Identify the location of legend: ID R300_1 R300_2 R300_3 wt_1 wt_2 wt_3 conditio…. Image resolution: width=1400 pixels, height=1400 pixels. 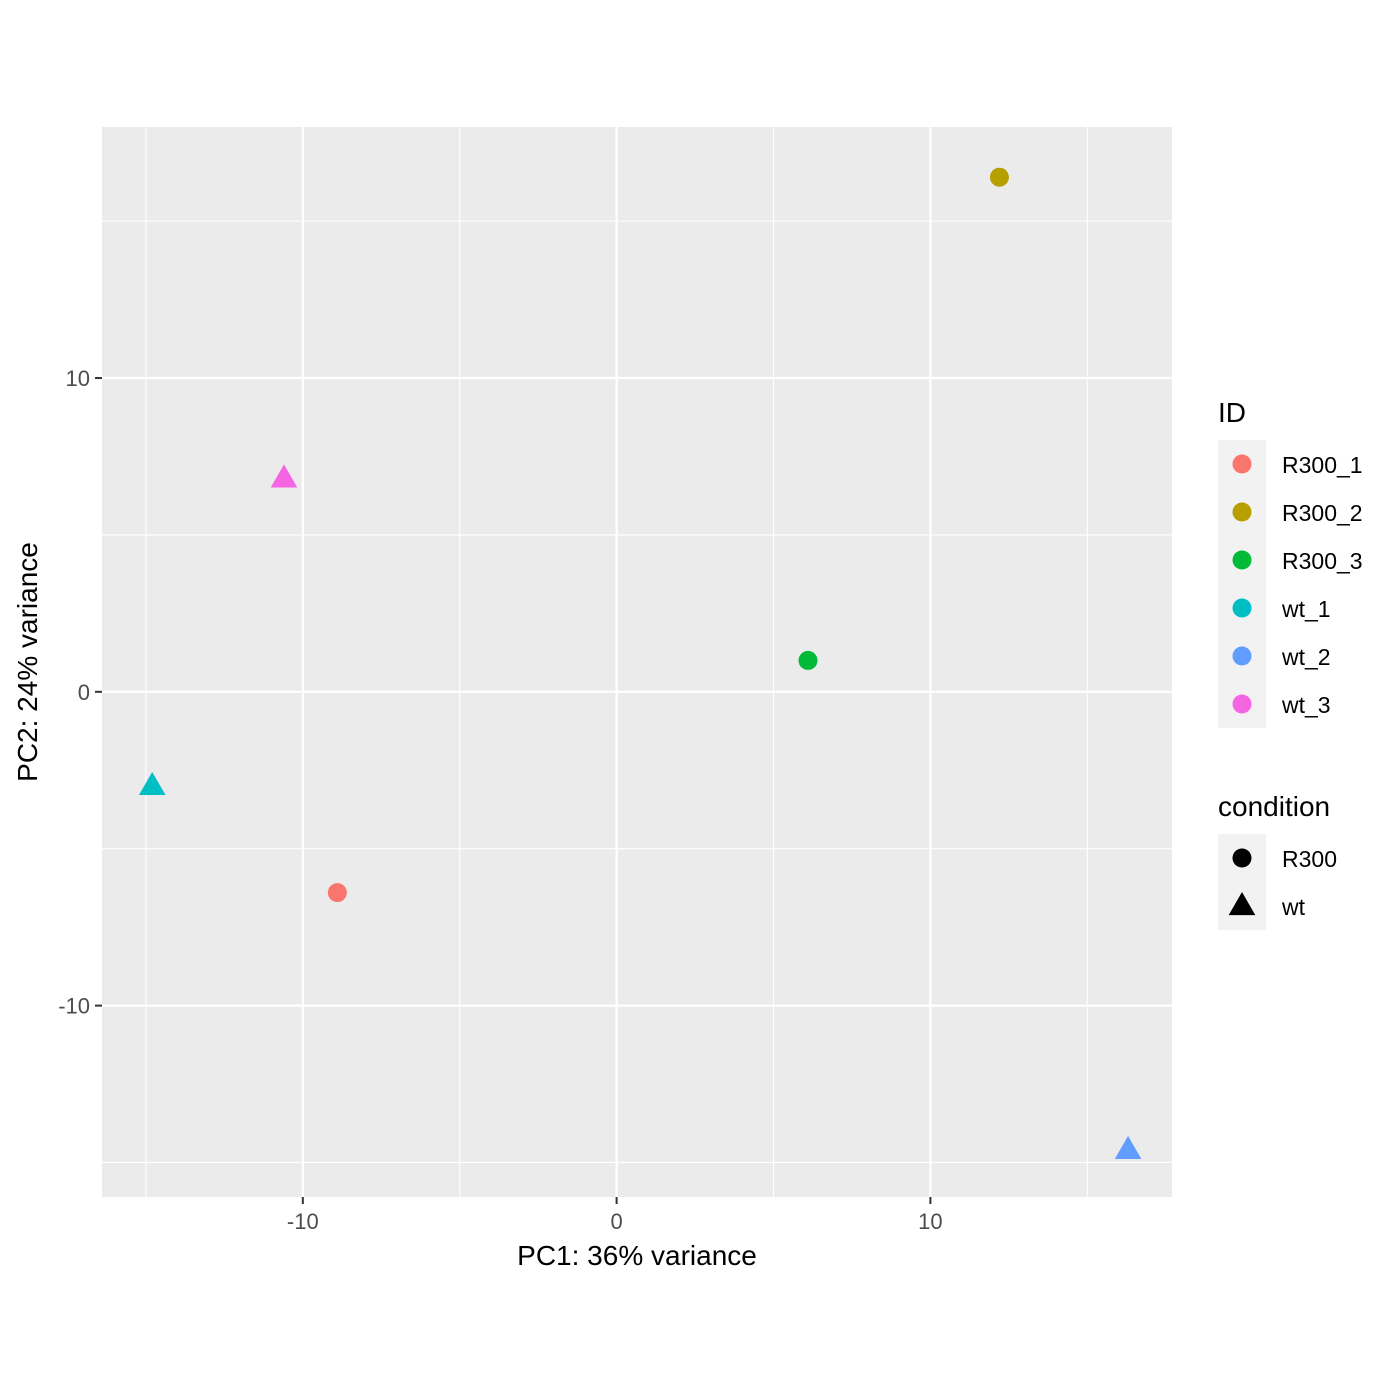
(1290, 663).